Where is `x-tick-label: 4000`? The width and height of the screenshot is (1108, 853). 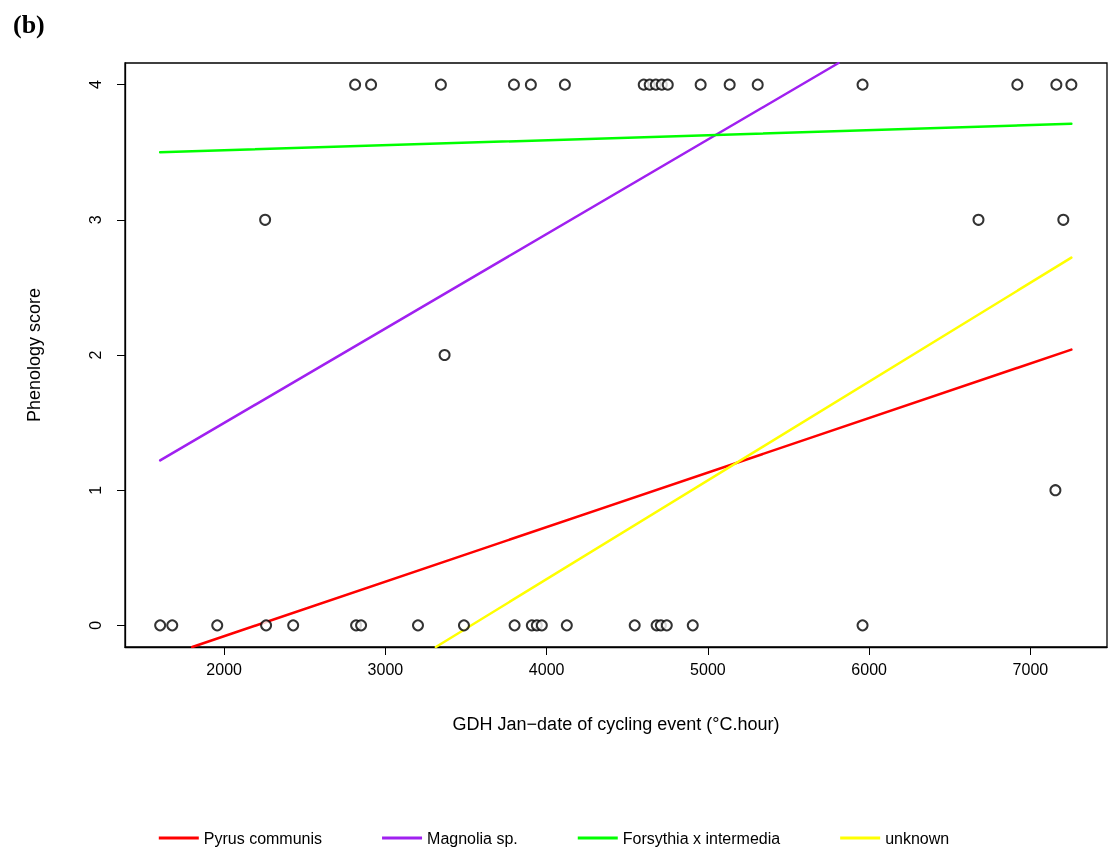
x-tick-label: 4000 is located at coordinates (546, 669).